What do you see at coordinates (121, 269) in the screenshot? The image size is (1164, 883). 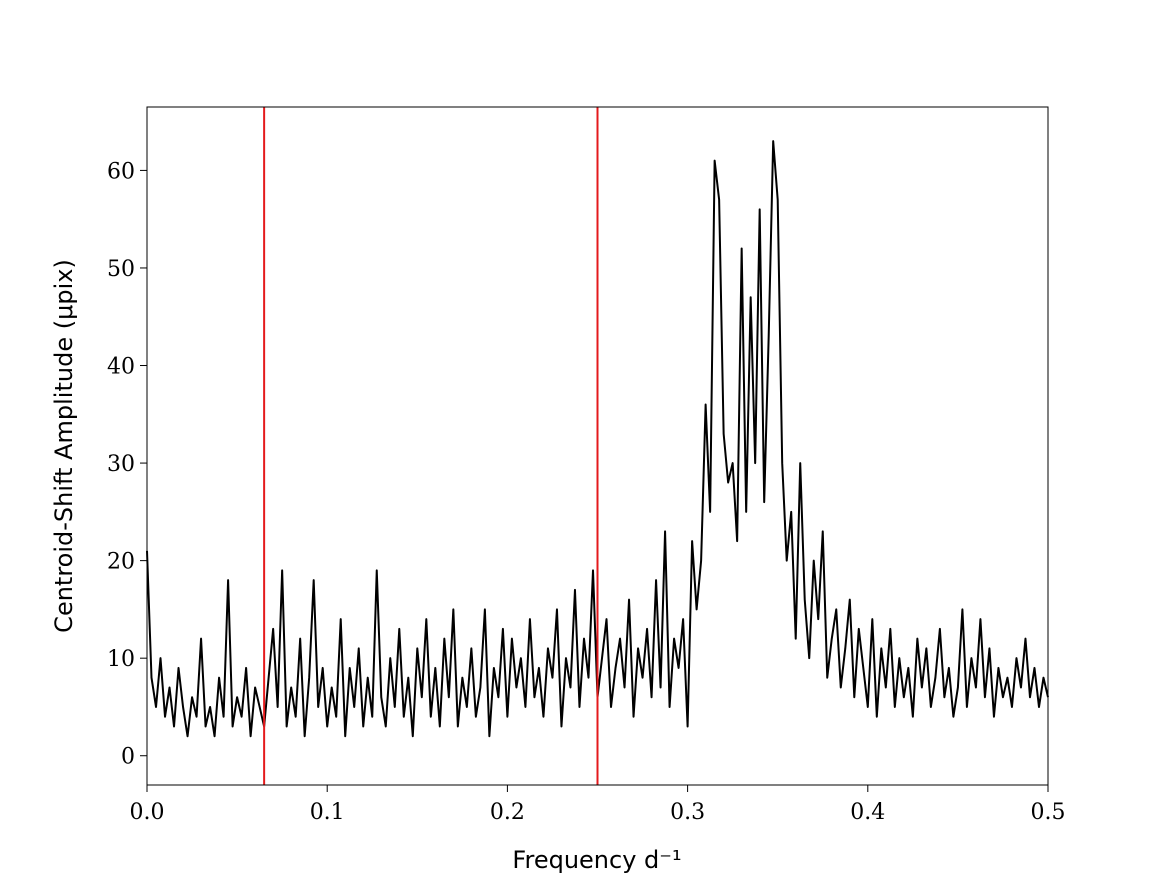 I see `y-tick-label: 50` at bounding box center [121, 269].